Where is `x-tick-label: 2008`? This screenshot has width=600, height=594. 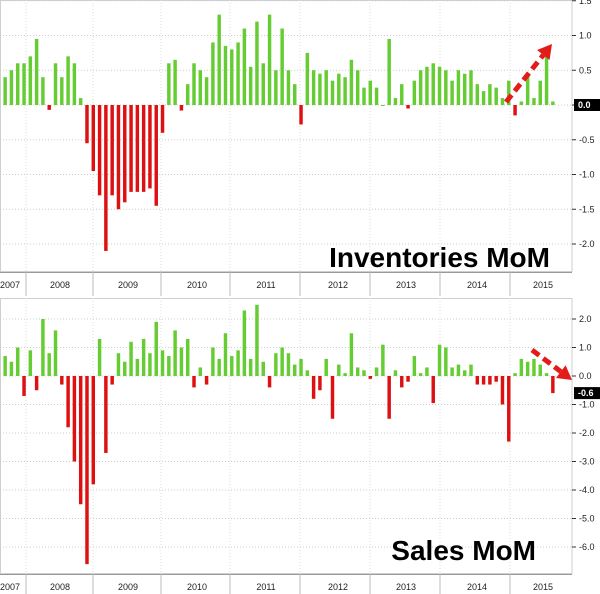
x-tick-label: 2008 is located at coordinates (60, 285).